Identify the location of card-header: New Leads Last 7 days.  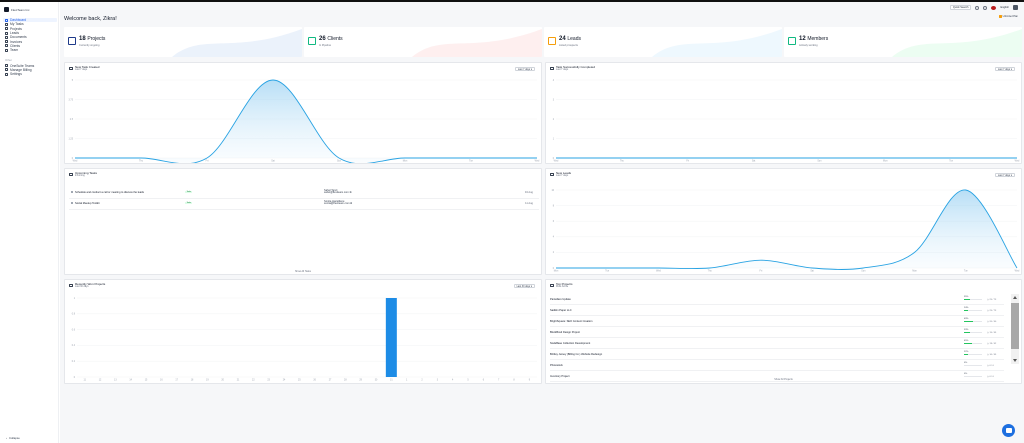
(561, 174).